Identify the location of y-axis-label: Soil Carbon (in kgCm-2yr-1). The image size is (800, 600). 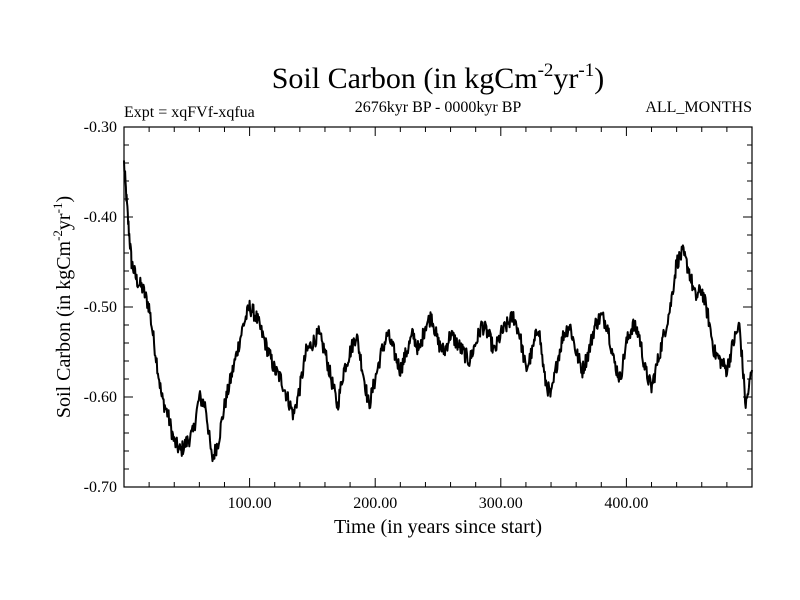
(62, 307).